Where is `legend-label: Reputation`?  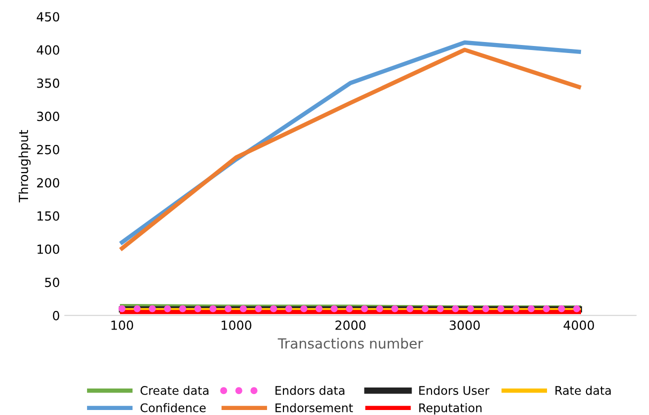
legend-label: Reputation is located at coordinates (450, 409).